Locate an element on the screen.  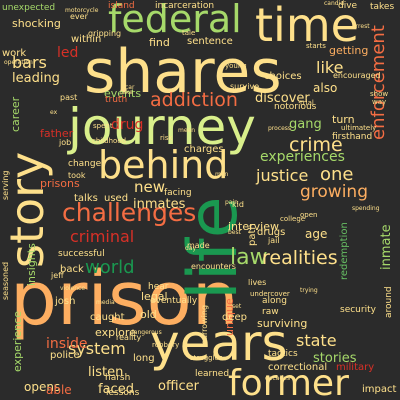
cloud-word: dangerous is located at coordinates (146, 332).